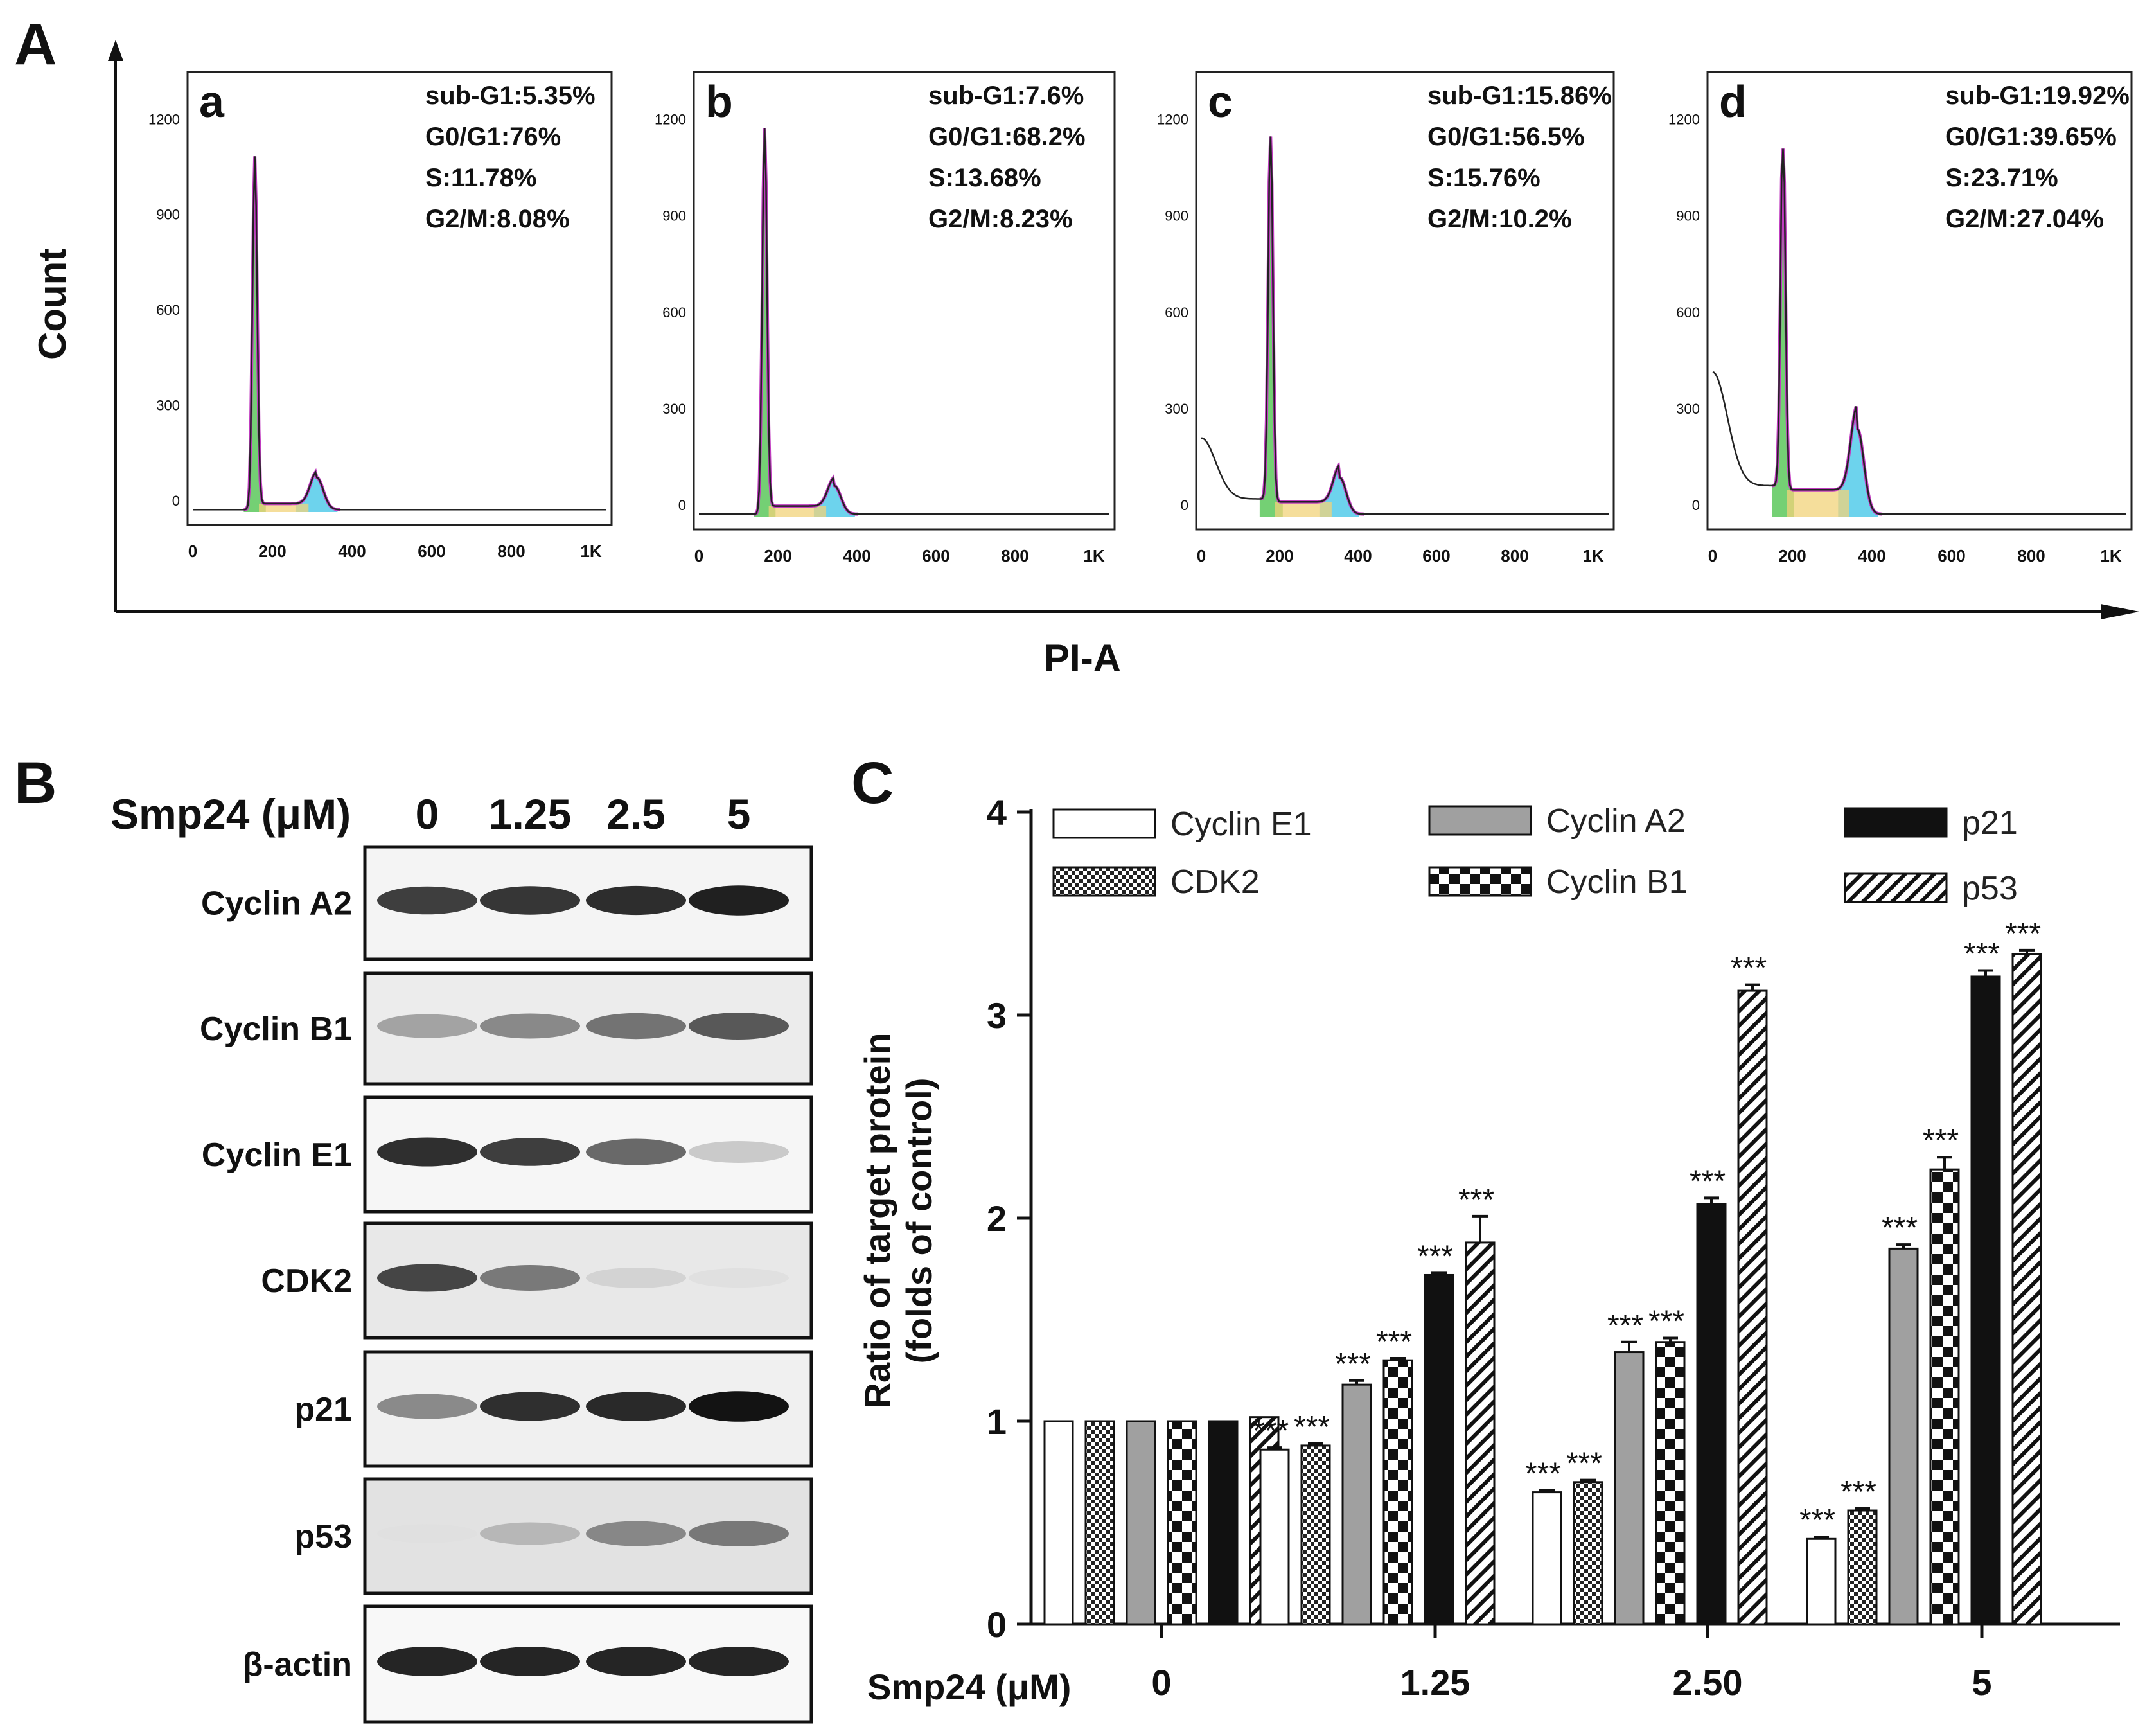  What do you see at coordinates (739, 814) in the screenshot?
I see `lane-label: 5` at bounding box center [739, 814].